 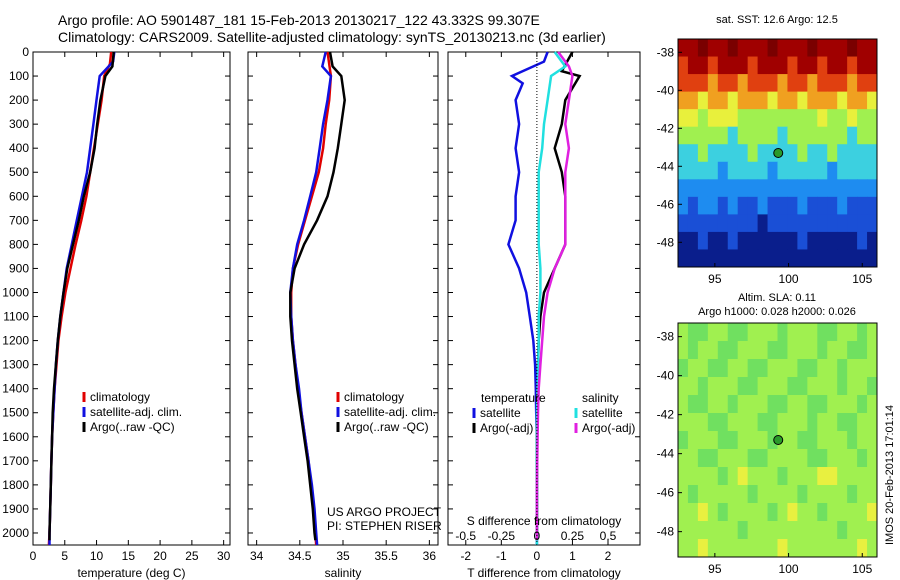 I want to click on y-tick-label: 300, so click(x=19, y=124).